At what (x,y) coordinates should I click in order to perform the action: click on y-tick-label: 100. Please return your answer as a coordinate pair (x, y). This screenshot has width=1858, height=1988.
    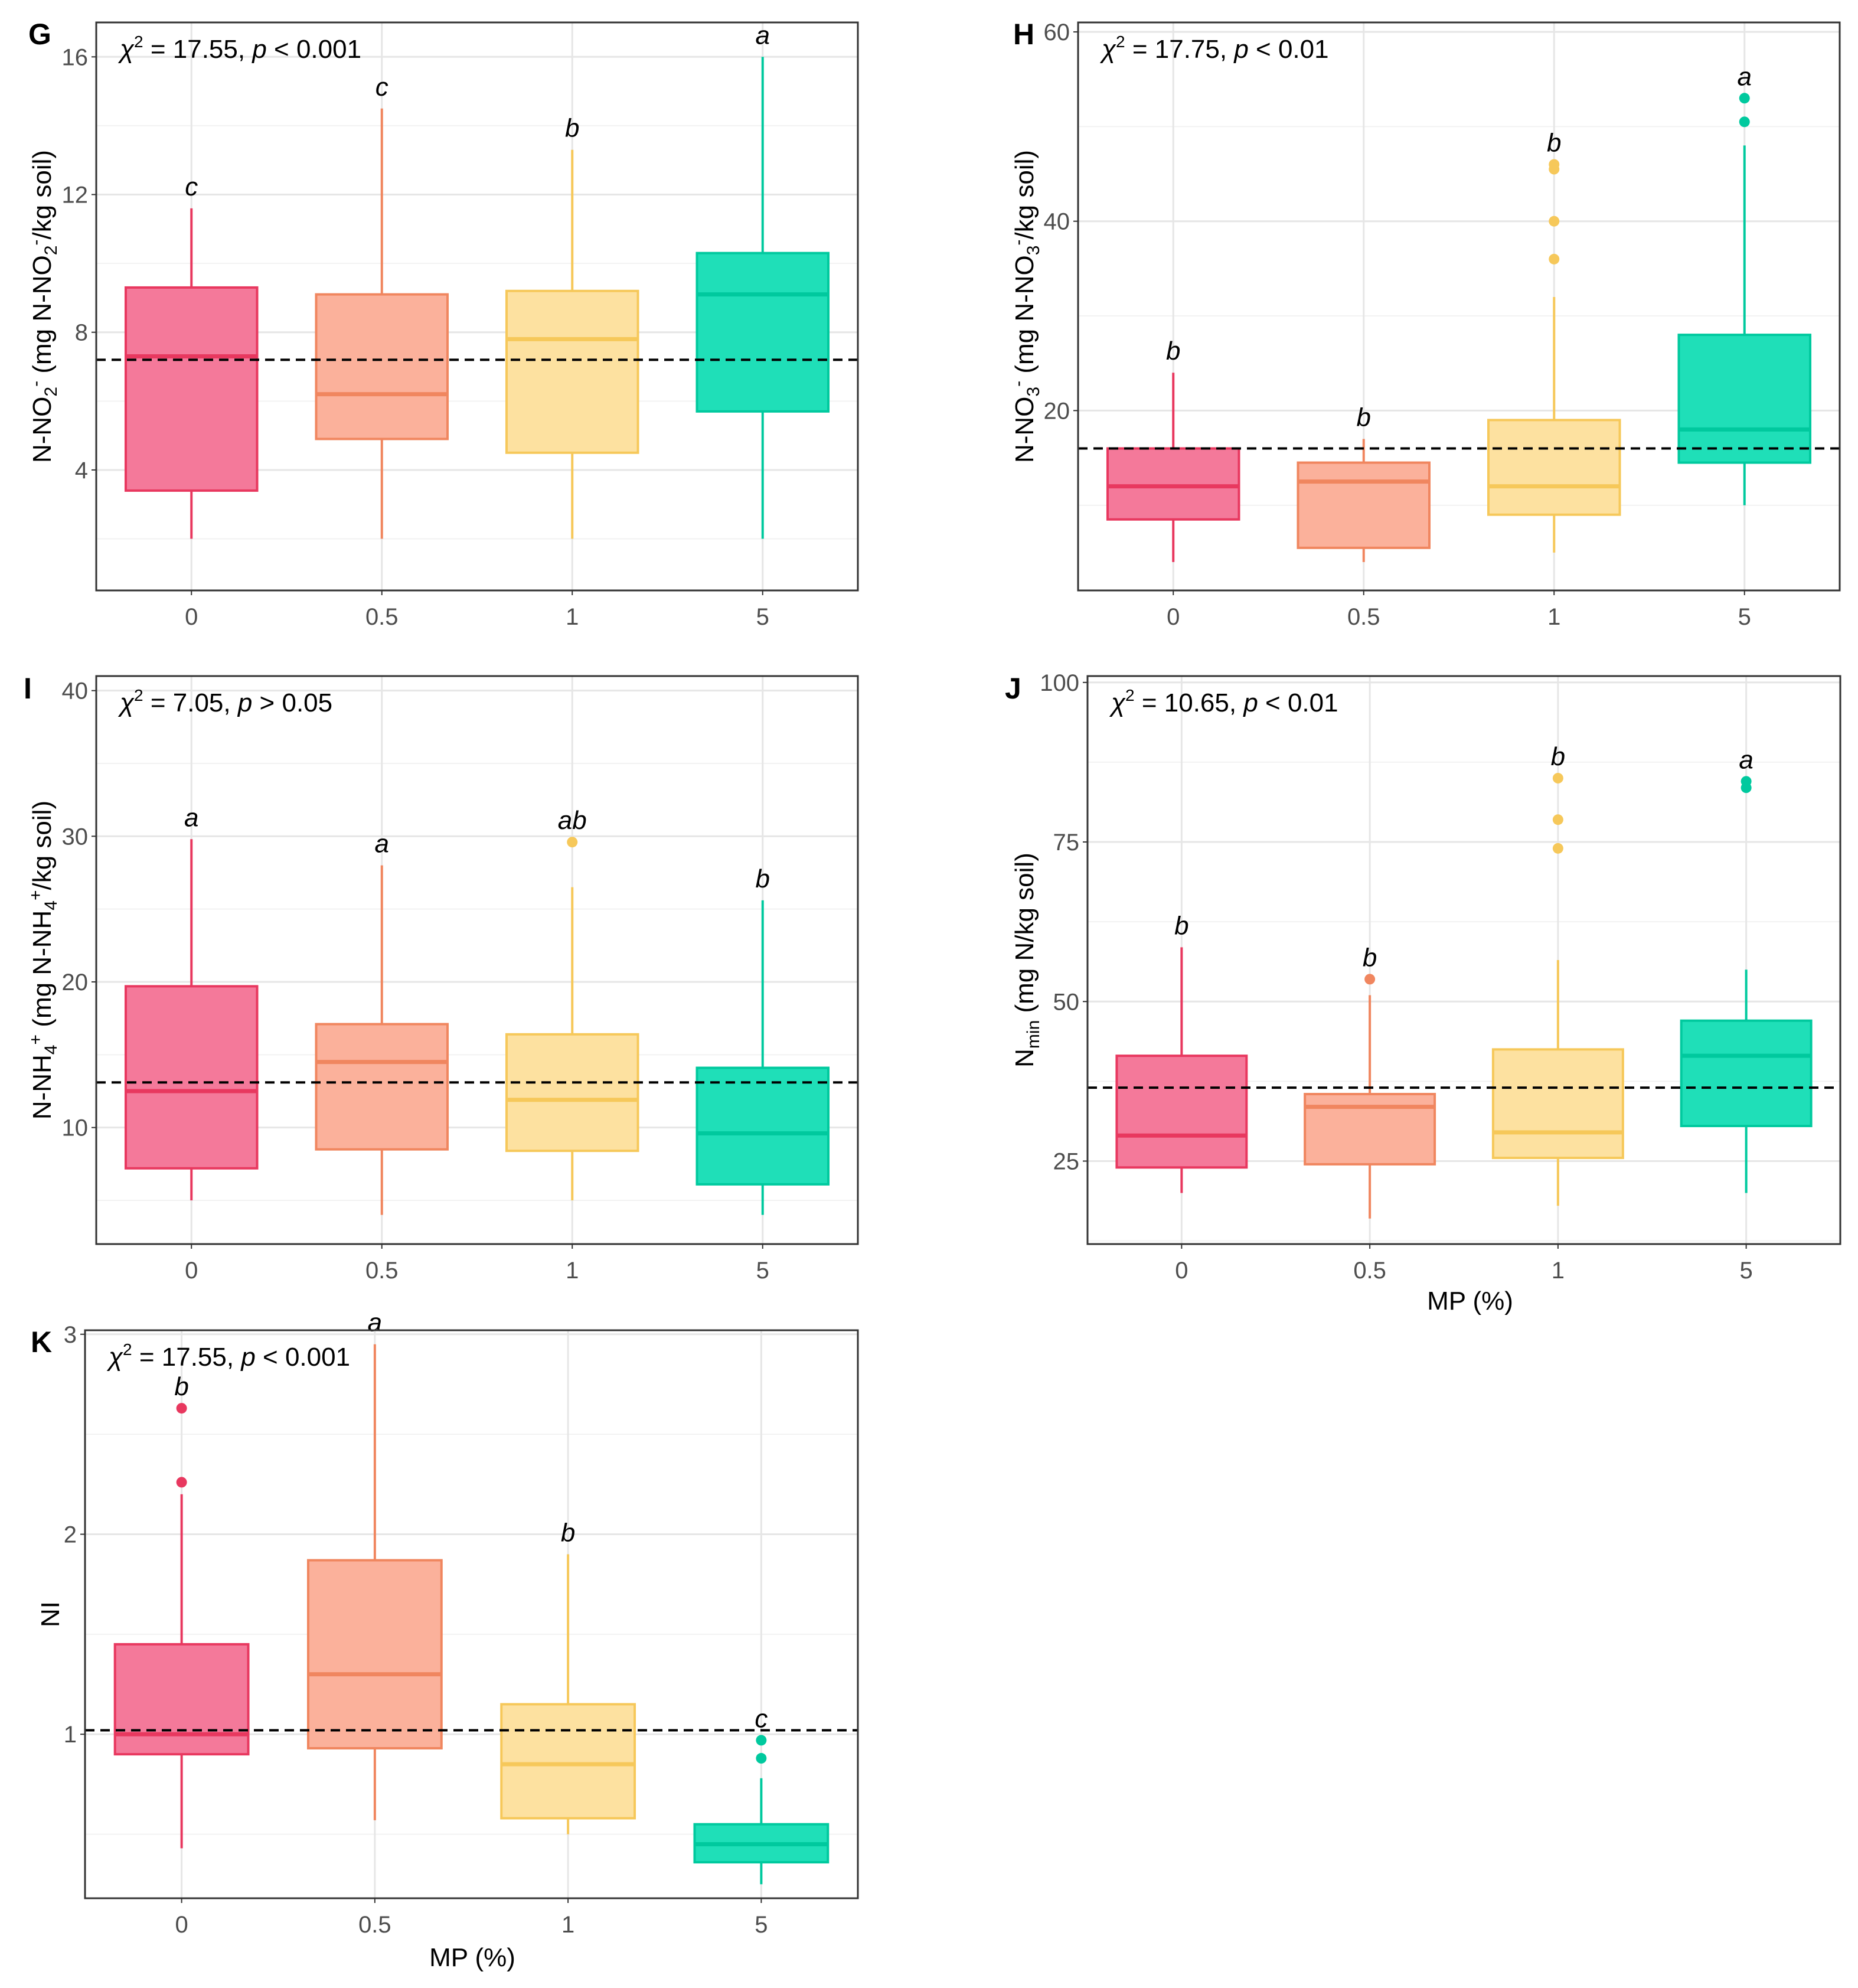
    Looking at the image, I should click on (1059, 683).